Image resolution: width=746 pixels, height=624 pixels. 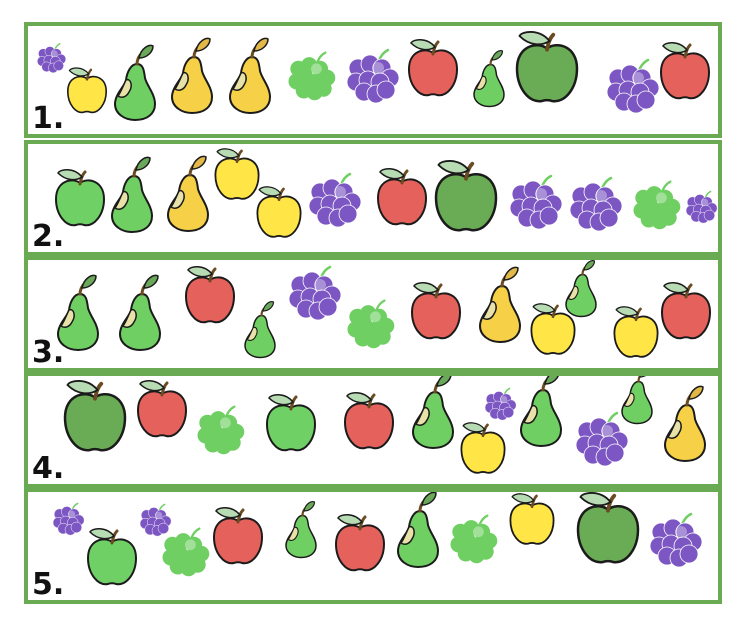 I want to click on row-1-fruits, so click(x=374, y=76).